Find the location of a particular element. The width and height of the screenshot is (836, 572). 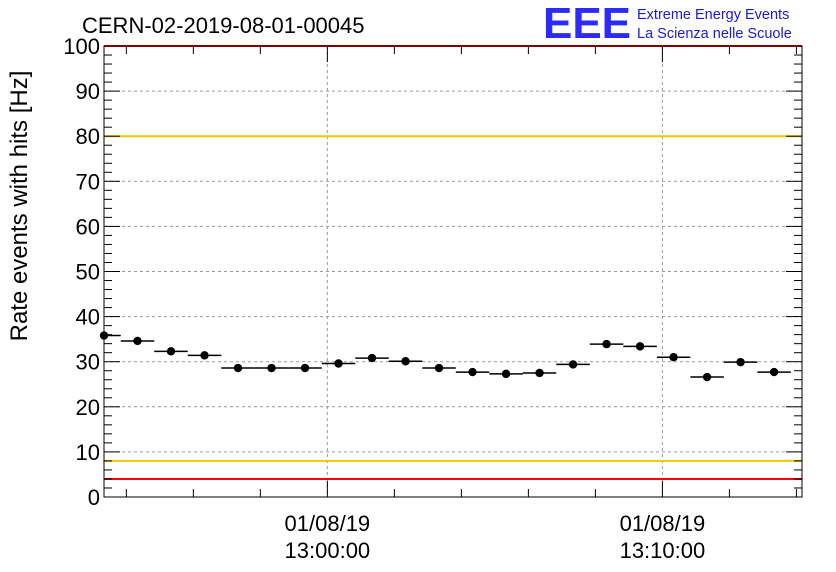

eee-logo-line2: La Scienza nelle Scuole is located at coordinates (714, 34).